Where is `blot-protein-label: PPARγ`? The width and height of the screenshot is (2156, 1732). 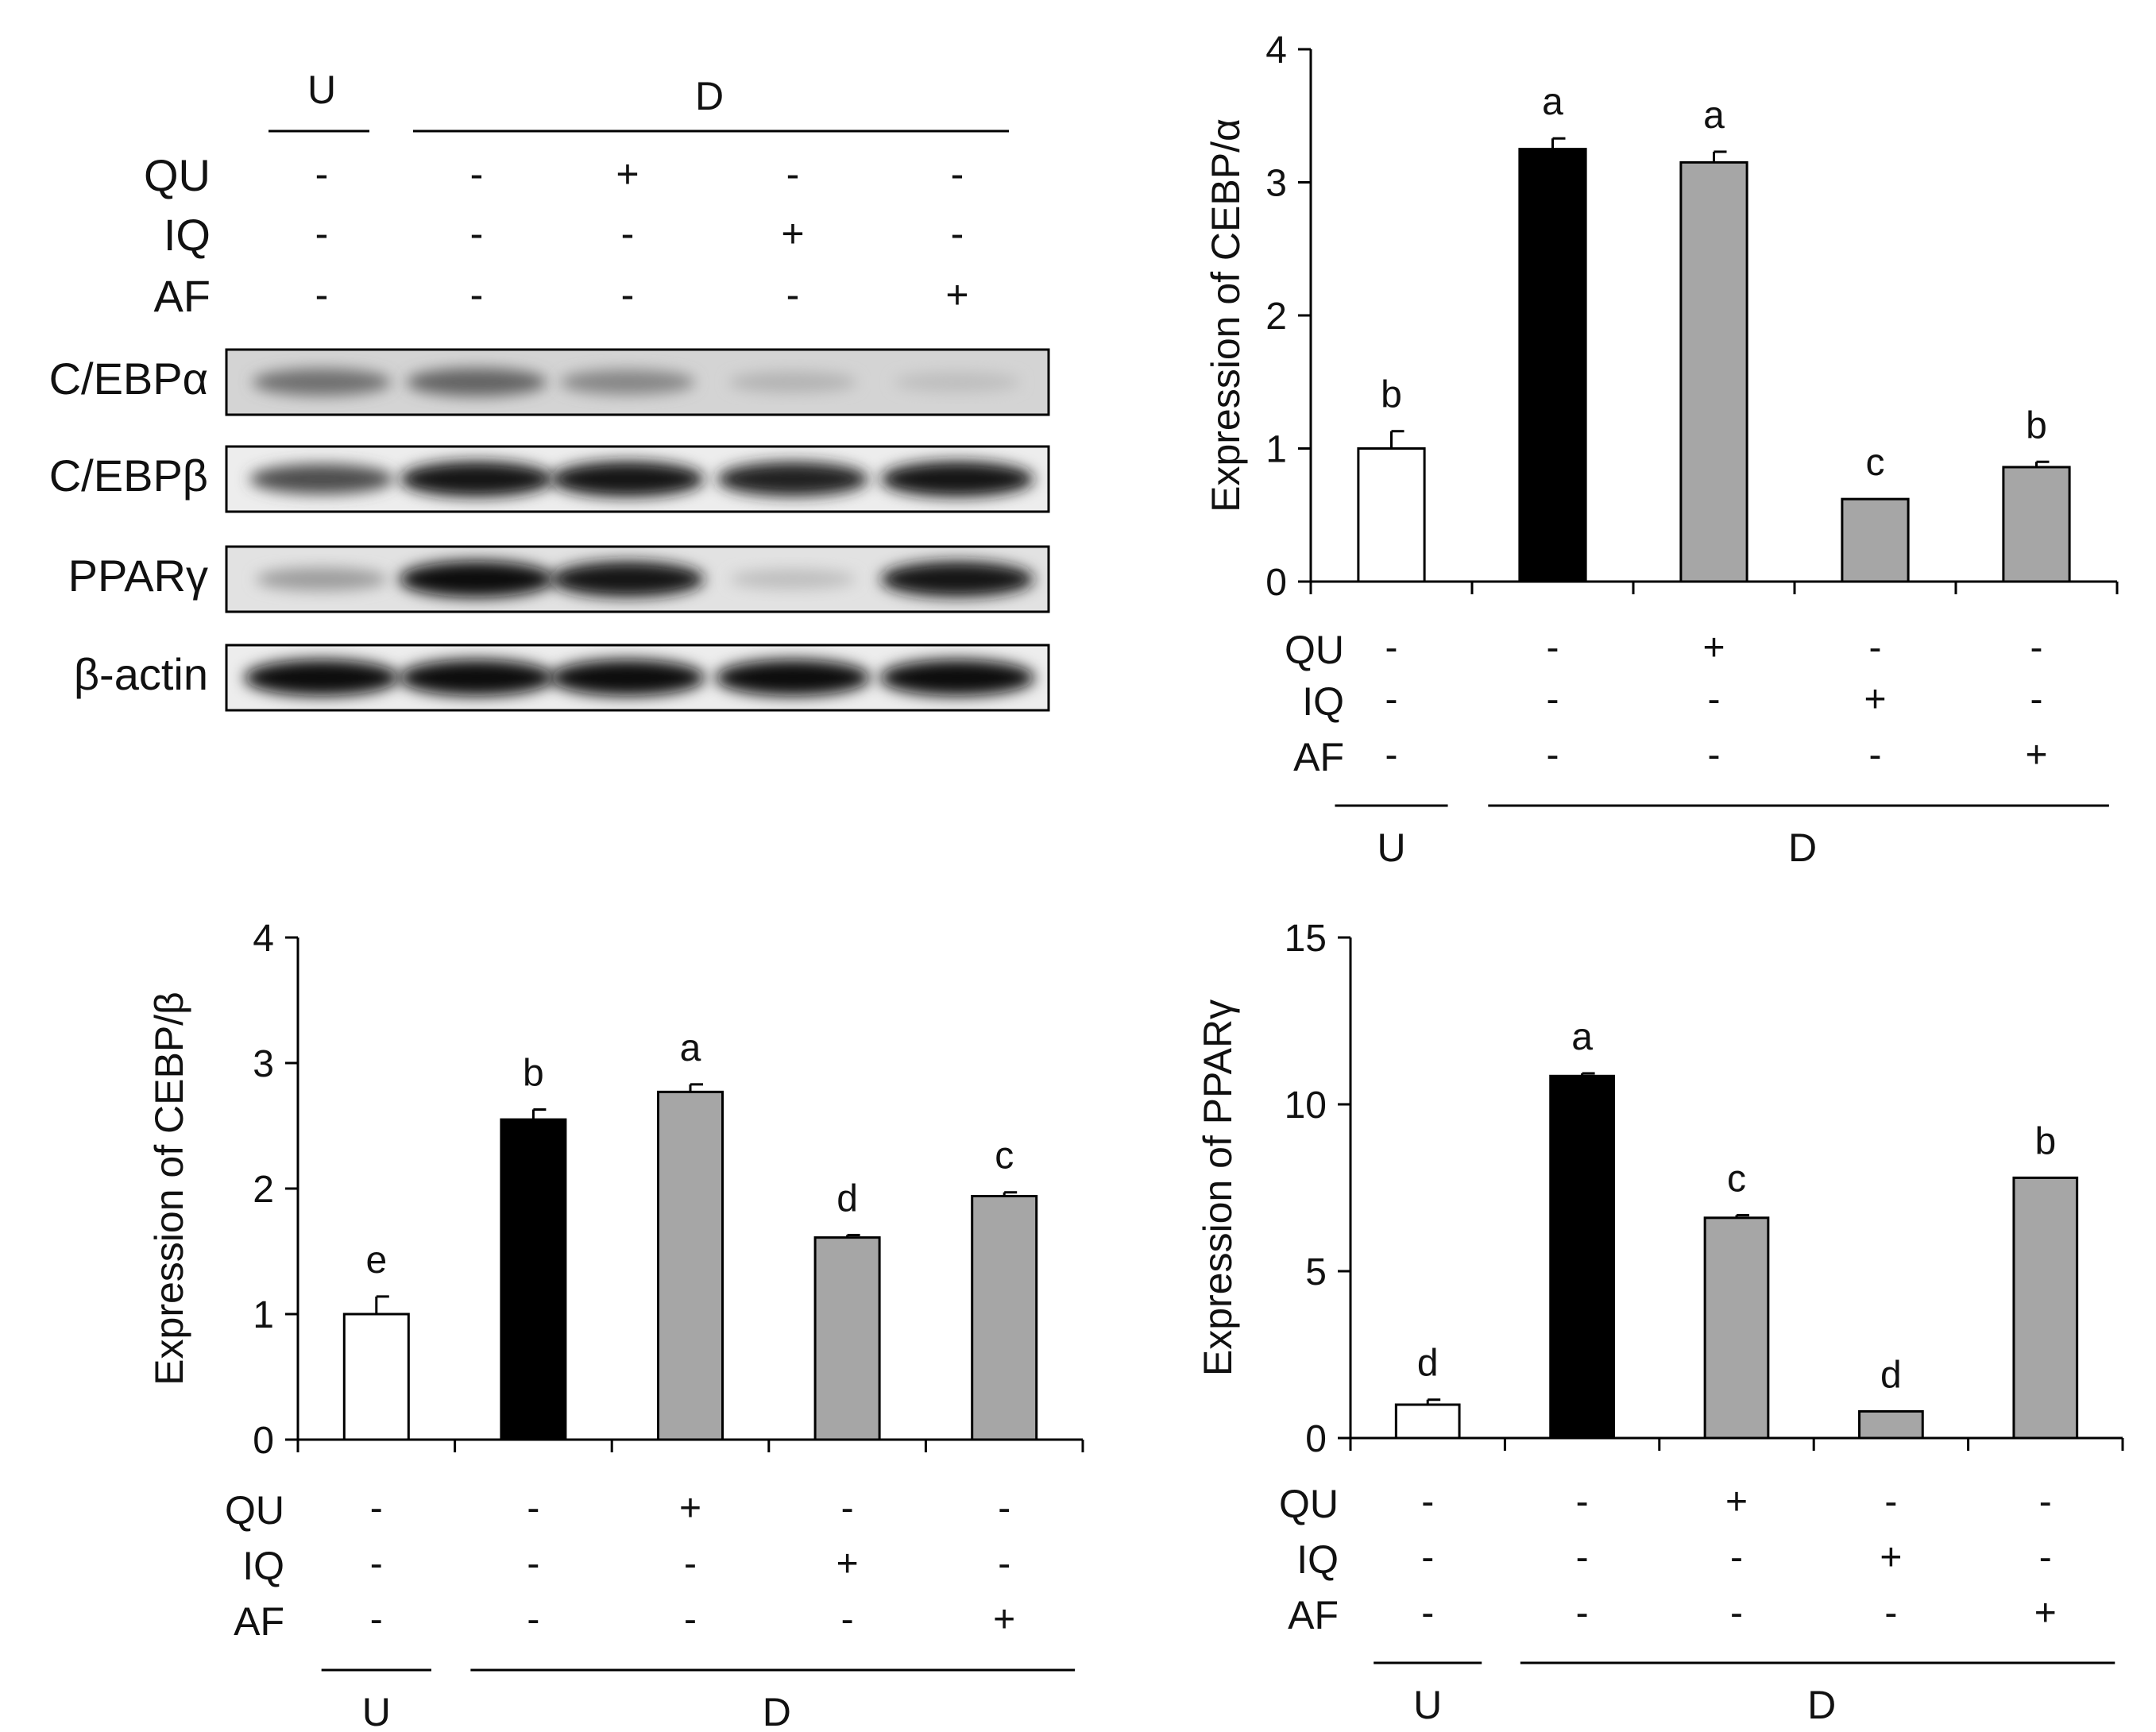
blot-protein-label: PPARγ is located at coordinates (138, 576).